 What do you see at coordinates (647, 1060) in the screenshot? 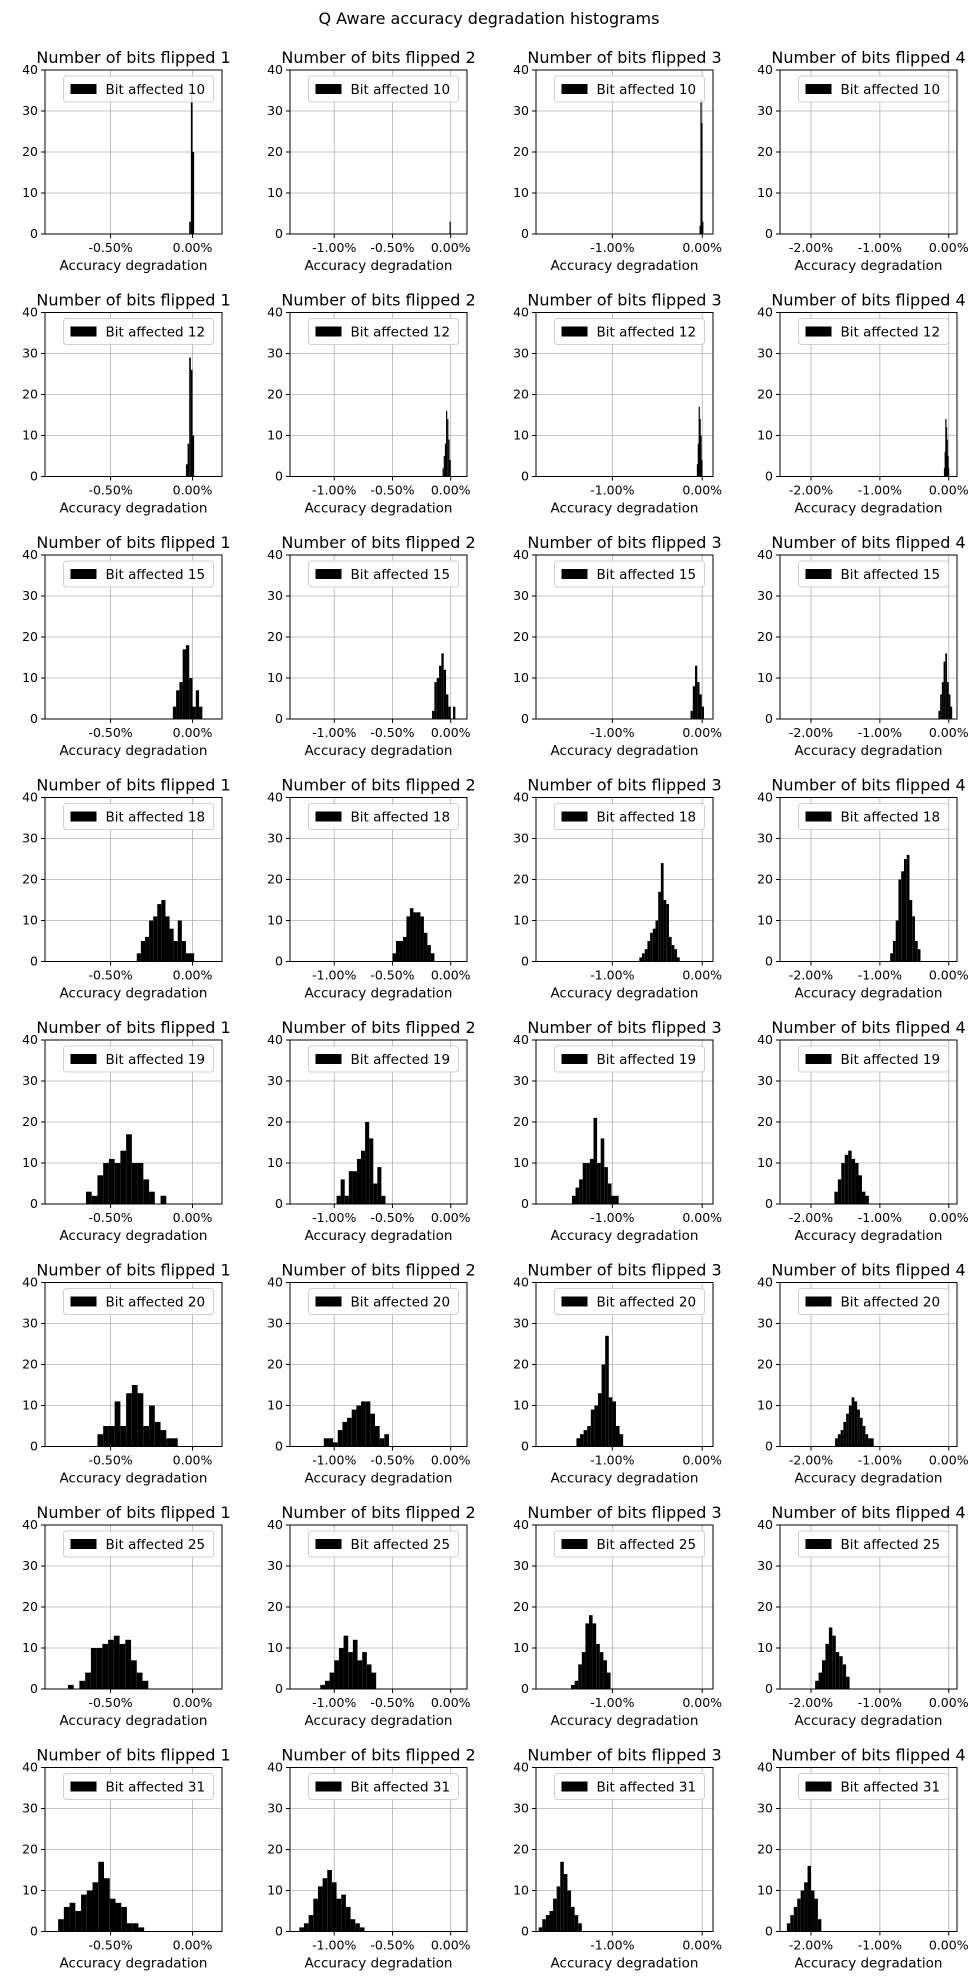
I see `legend-label: Bit affected 19` at bounding box center [647, 1060].